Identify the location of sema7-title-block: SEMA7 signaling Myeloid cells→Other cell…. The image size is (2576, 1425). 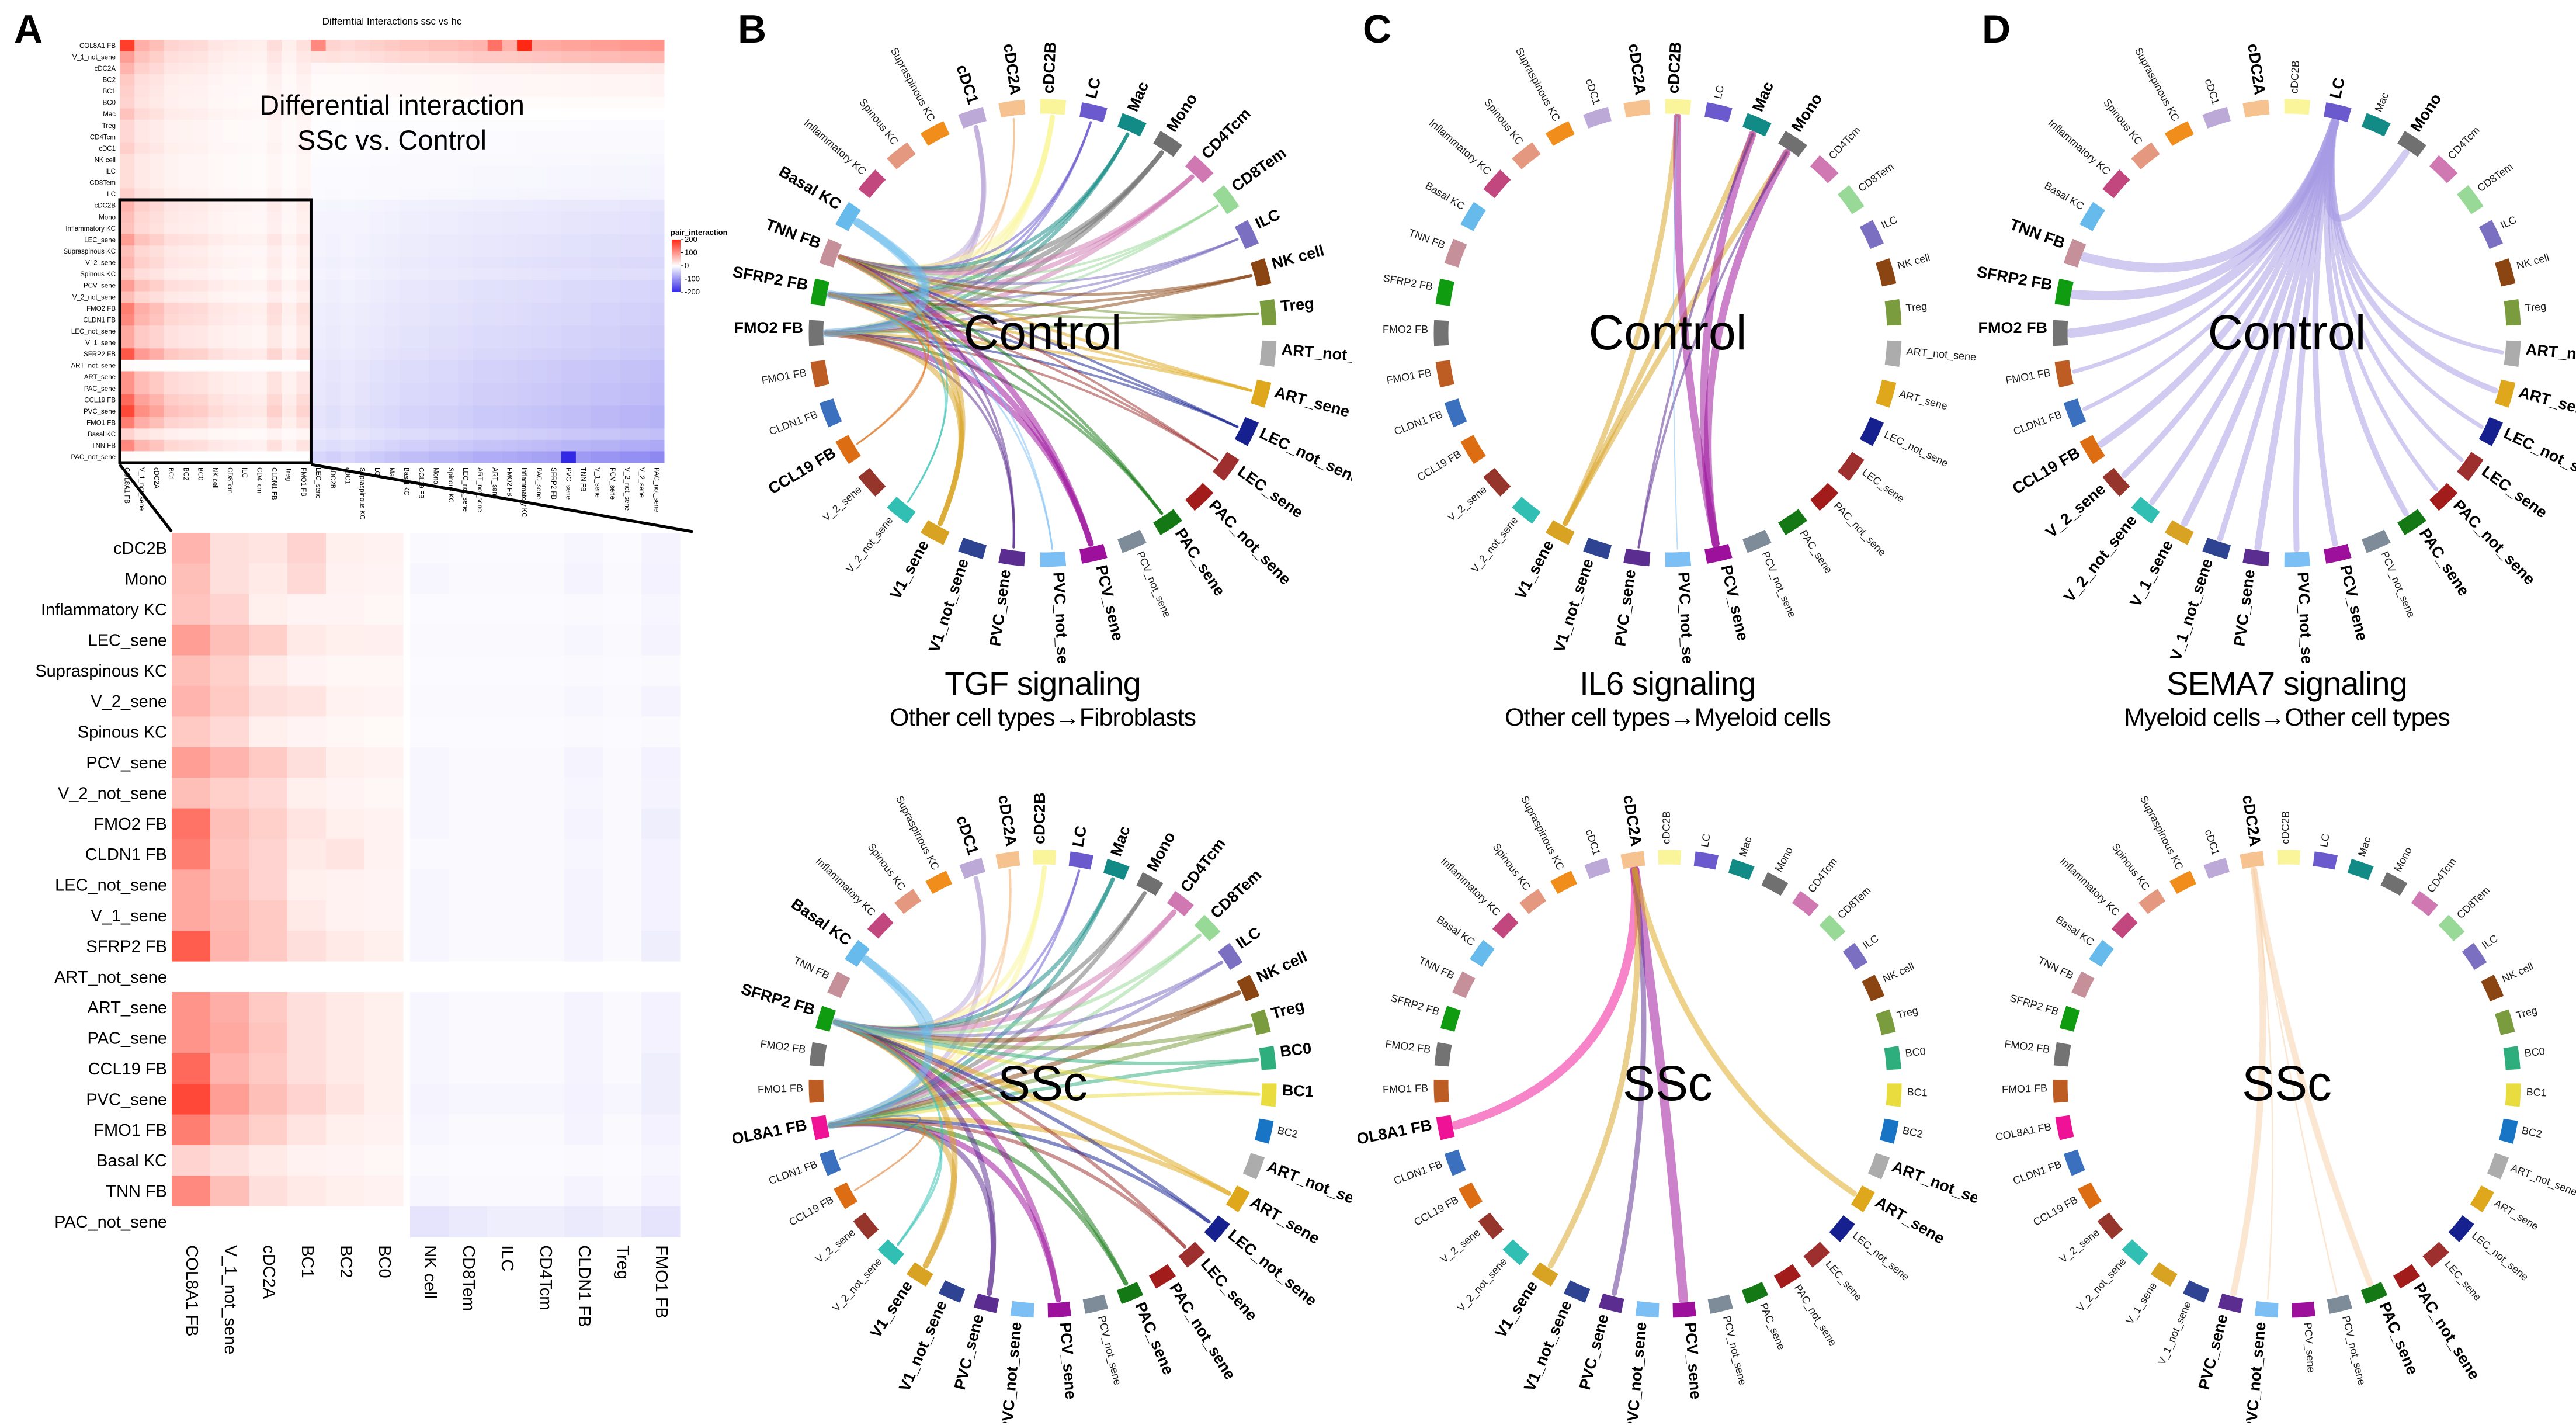
(2276, 699).